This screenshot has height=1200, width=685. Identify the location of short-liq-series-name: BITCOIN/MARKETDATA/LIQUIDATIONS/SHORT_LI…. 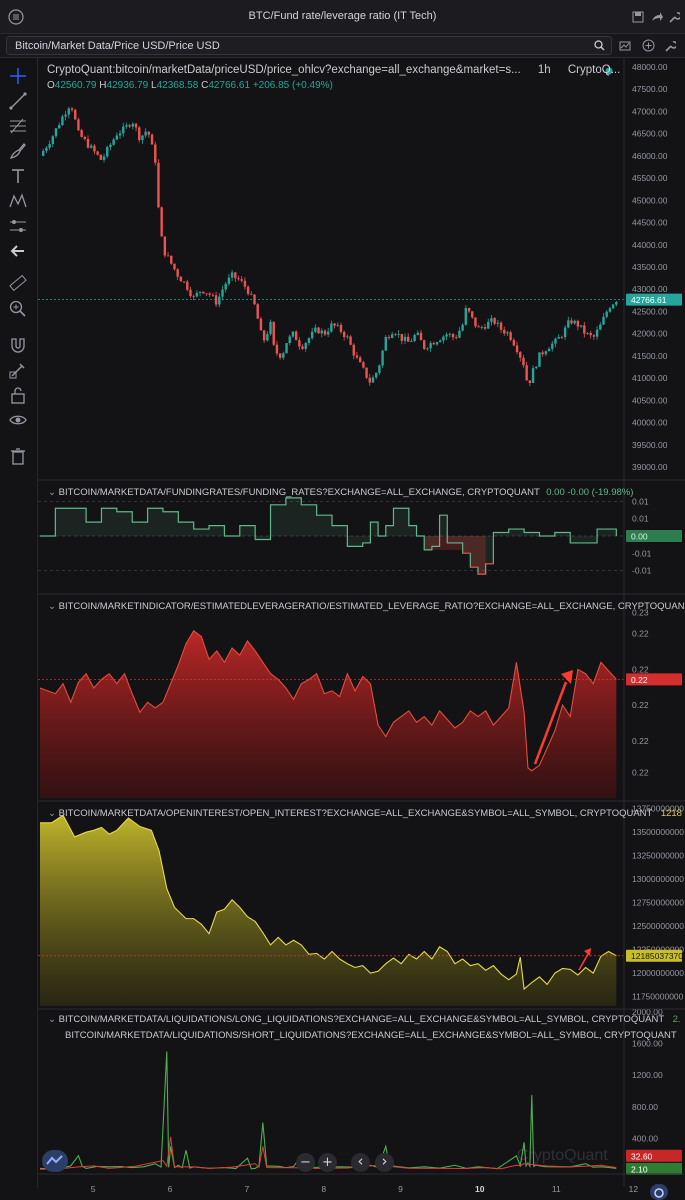
(371, 1035).